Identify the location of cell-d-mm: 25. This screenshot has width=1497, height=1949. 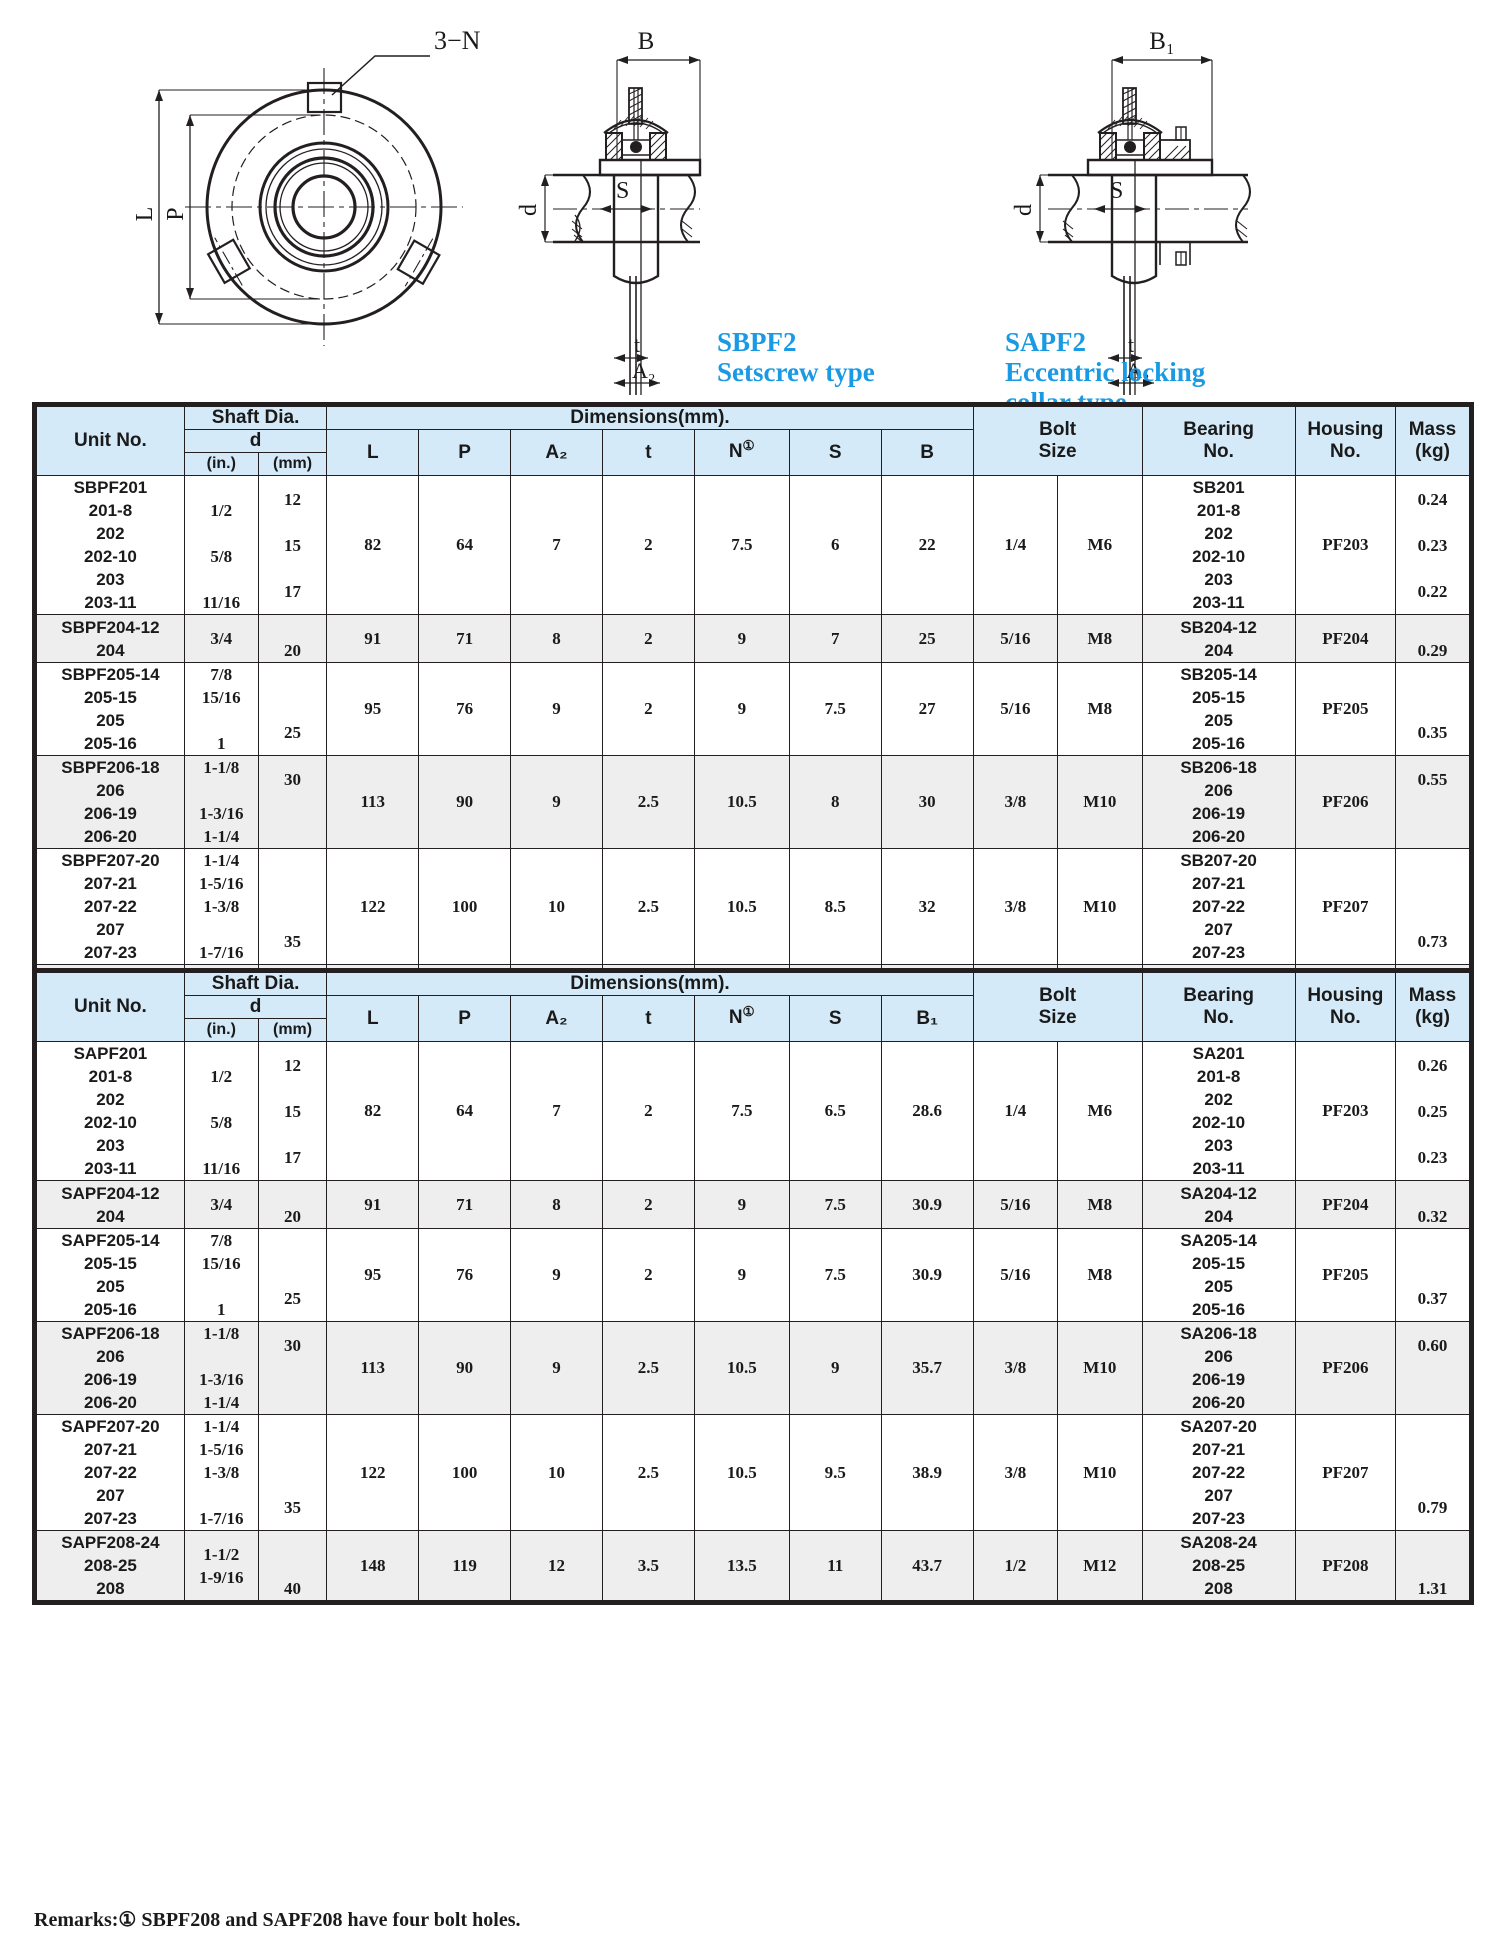
(292, 1275).